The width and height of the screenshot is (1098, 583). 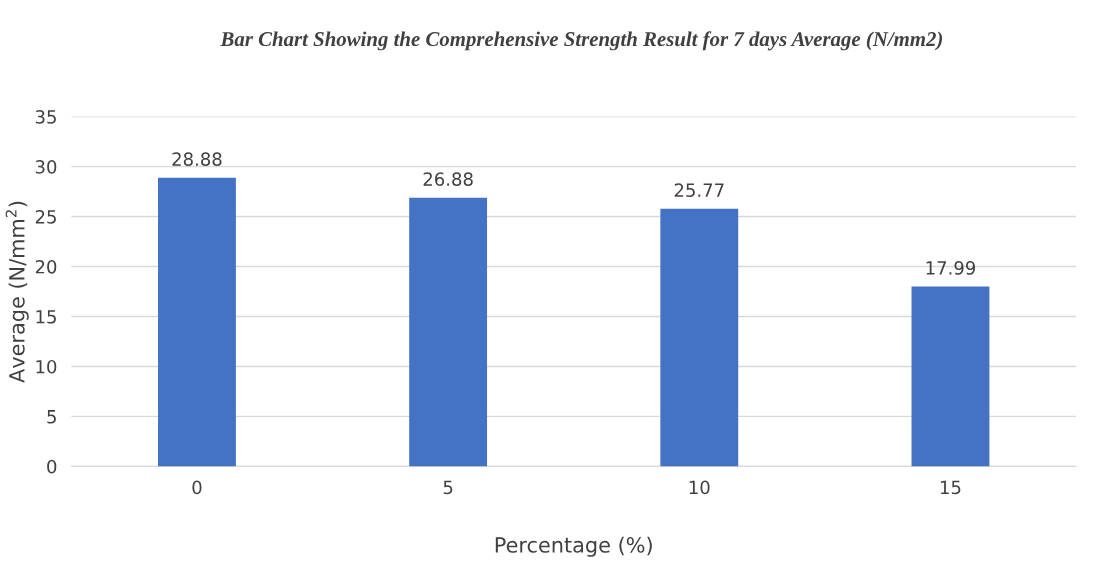 What do you see at coordinates (17, 292) in the screenshot?
I see `y-axis-title: Average (N/mm$^{2}$)` at bounding box center [17, 292].